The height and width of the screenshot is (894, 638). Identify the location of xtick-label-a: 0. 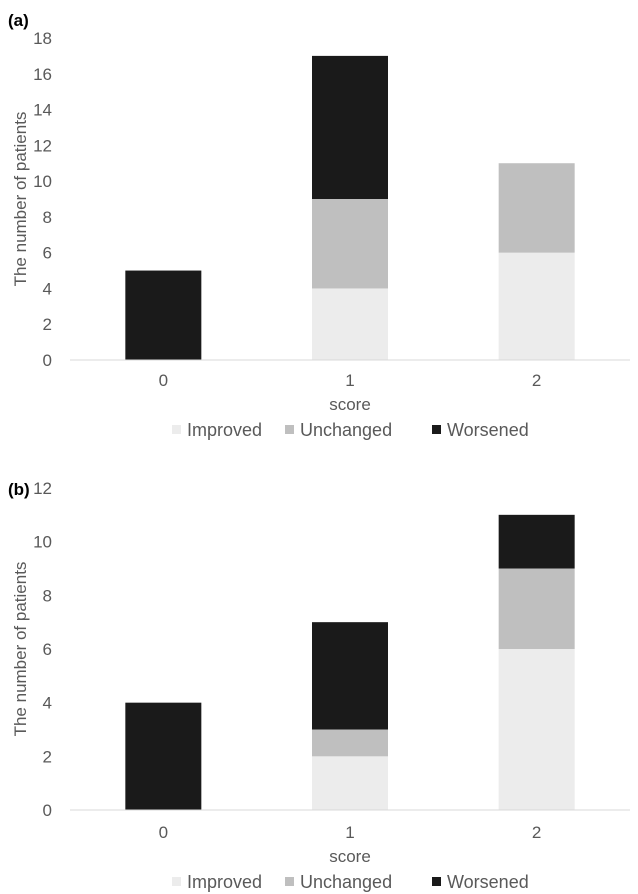
(163, 380).